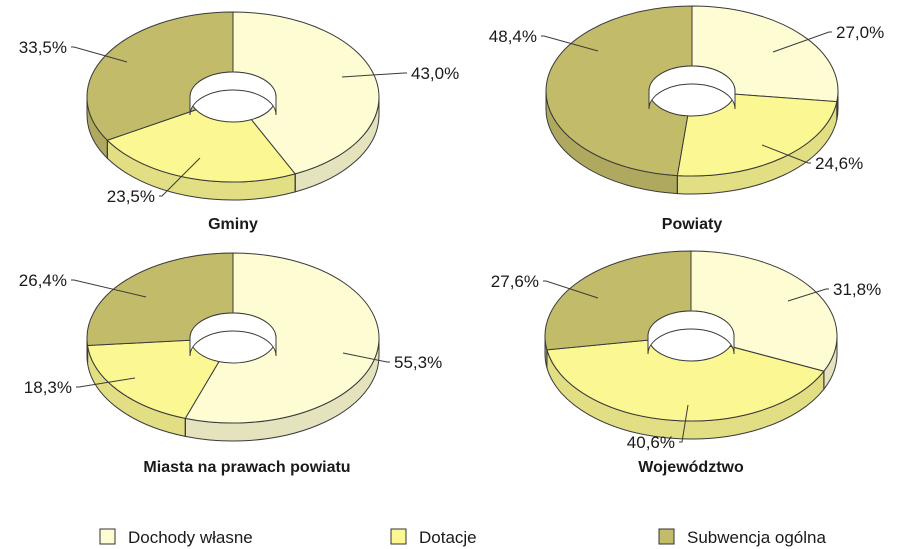  What do you see at coordinates (233, 224) in the screenshot?
I see `chart-title: Gminy` at bounding box center [233, 224].